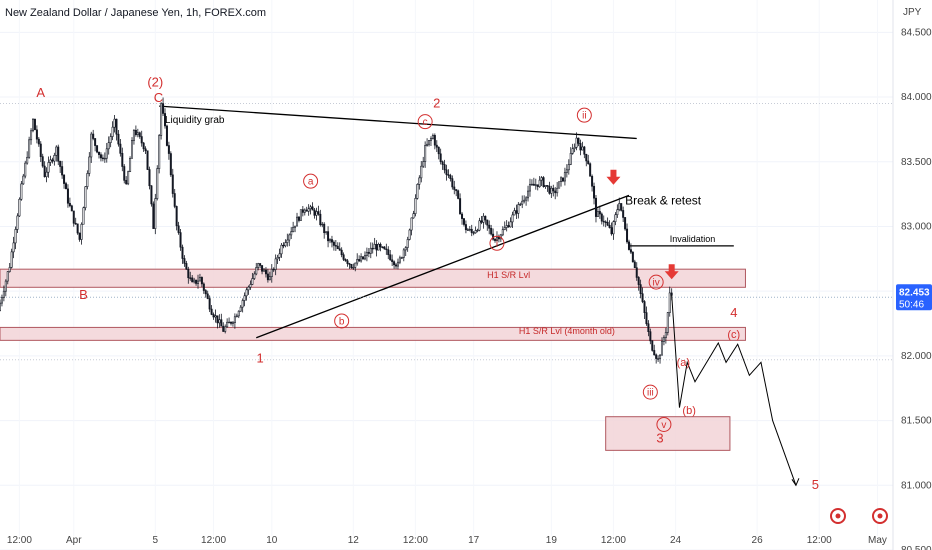 This screenshot has width=932, height=550. Describe the element at coordinates (497, 244) in the screenshot. I see `wave-label: i` at that location.